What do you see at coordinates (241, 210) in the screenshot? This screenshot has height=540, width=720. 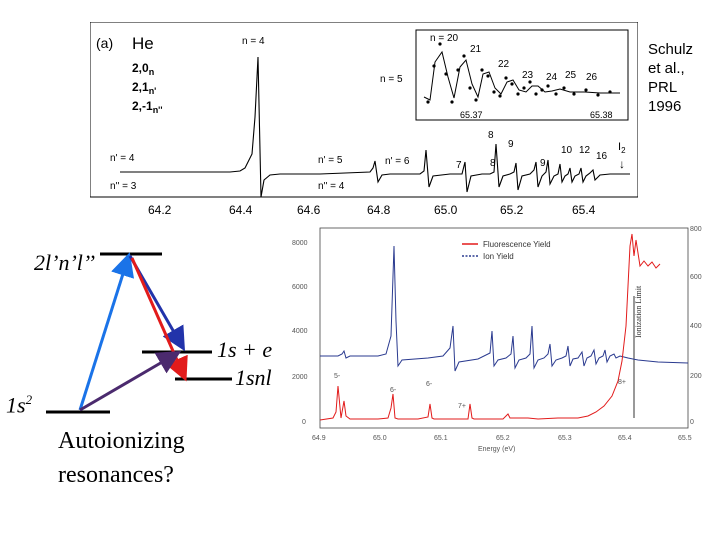 I see `x-tick: 64.4` at bounding box center [241, 210].